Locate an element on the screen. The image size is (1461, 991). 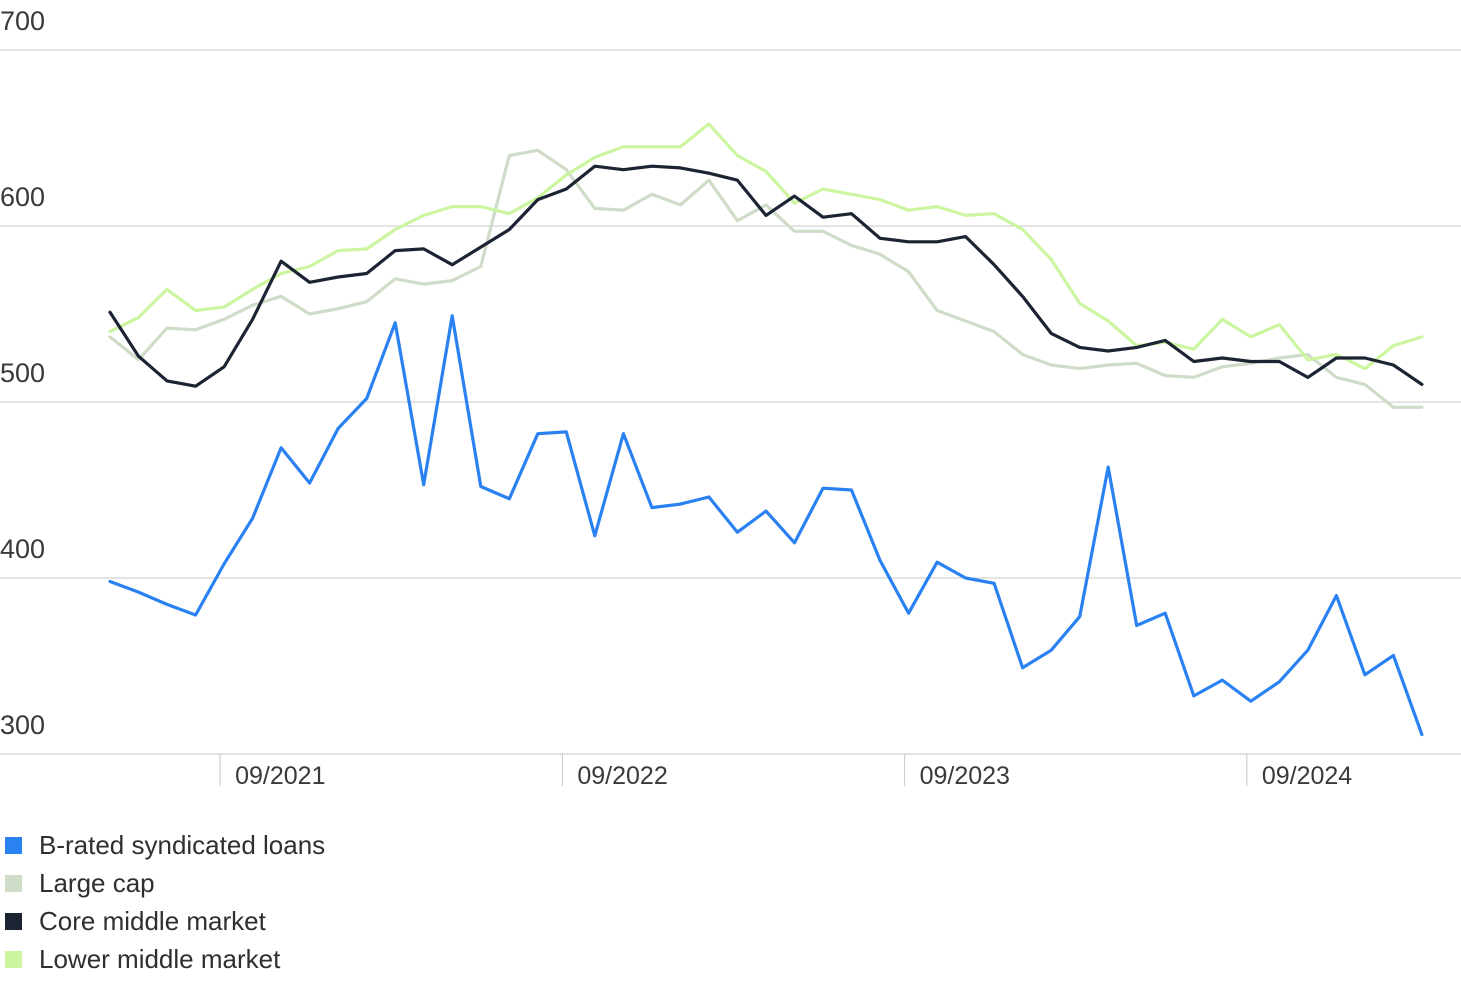
y-axis-tick-labels: 700 600 500 400 300 is located at coordinates (22, 373).